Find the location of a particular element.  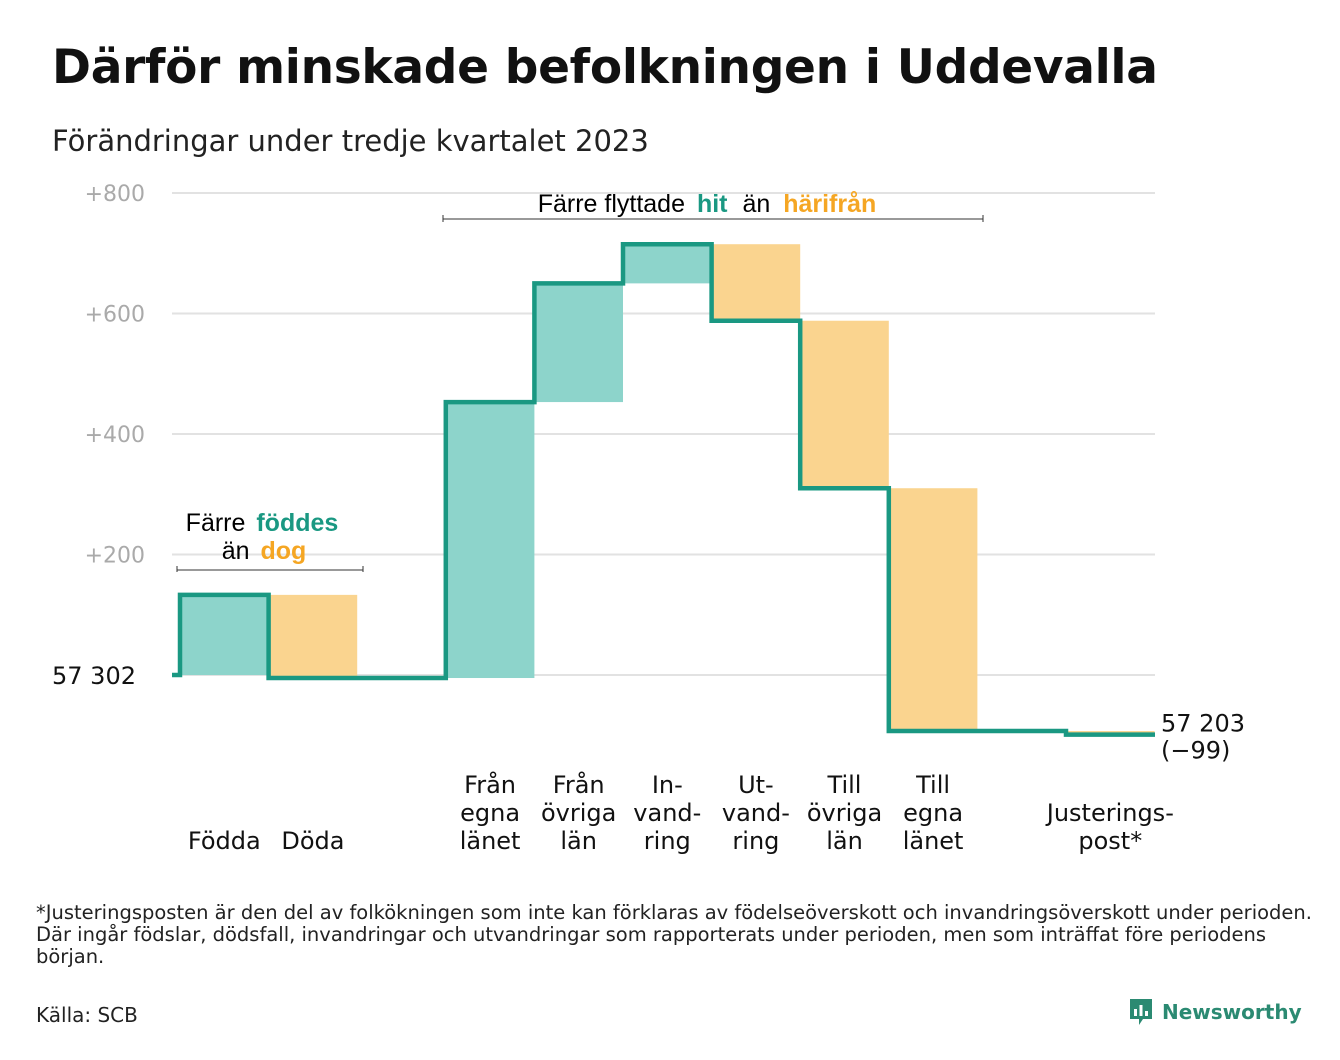

source: Källa: SCB is located at coordinates (87, 1015).